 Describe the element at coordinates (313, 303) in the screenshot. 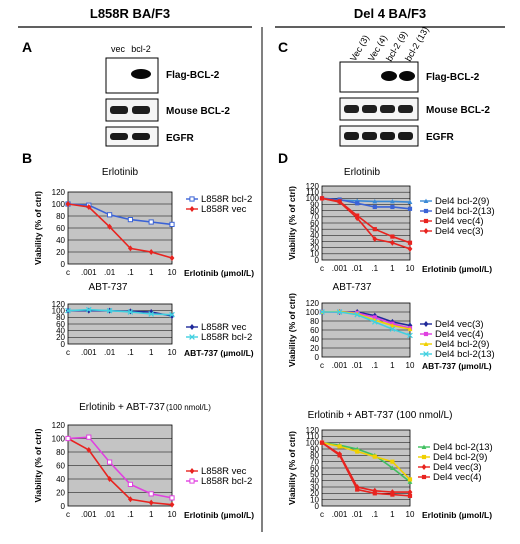

I see `y-tick-label: 120` at that location.